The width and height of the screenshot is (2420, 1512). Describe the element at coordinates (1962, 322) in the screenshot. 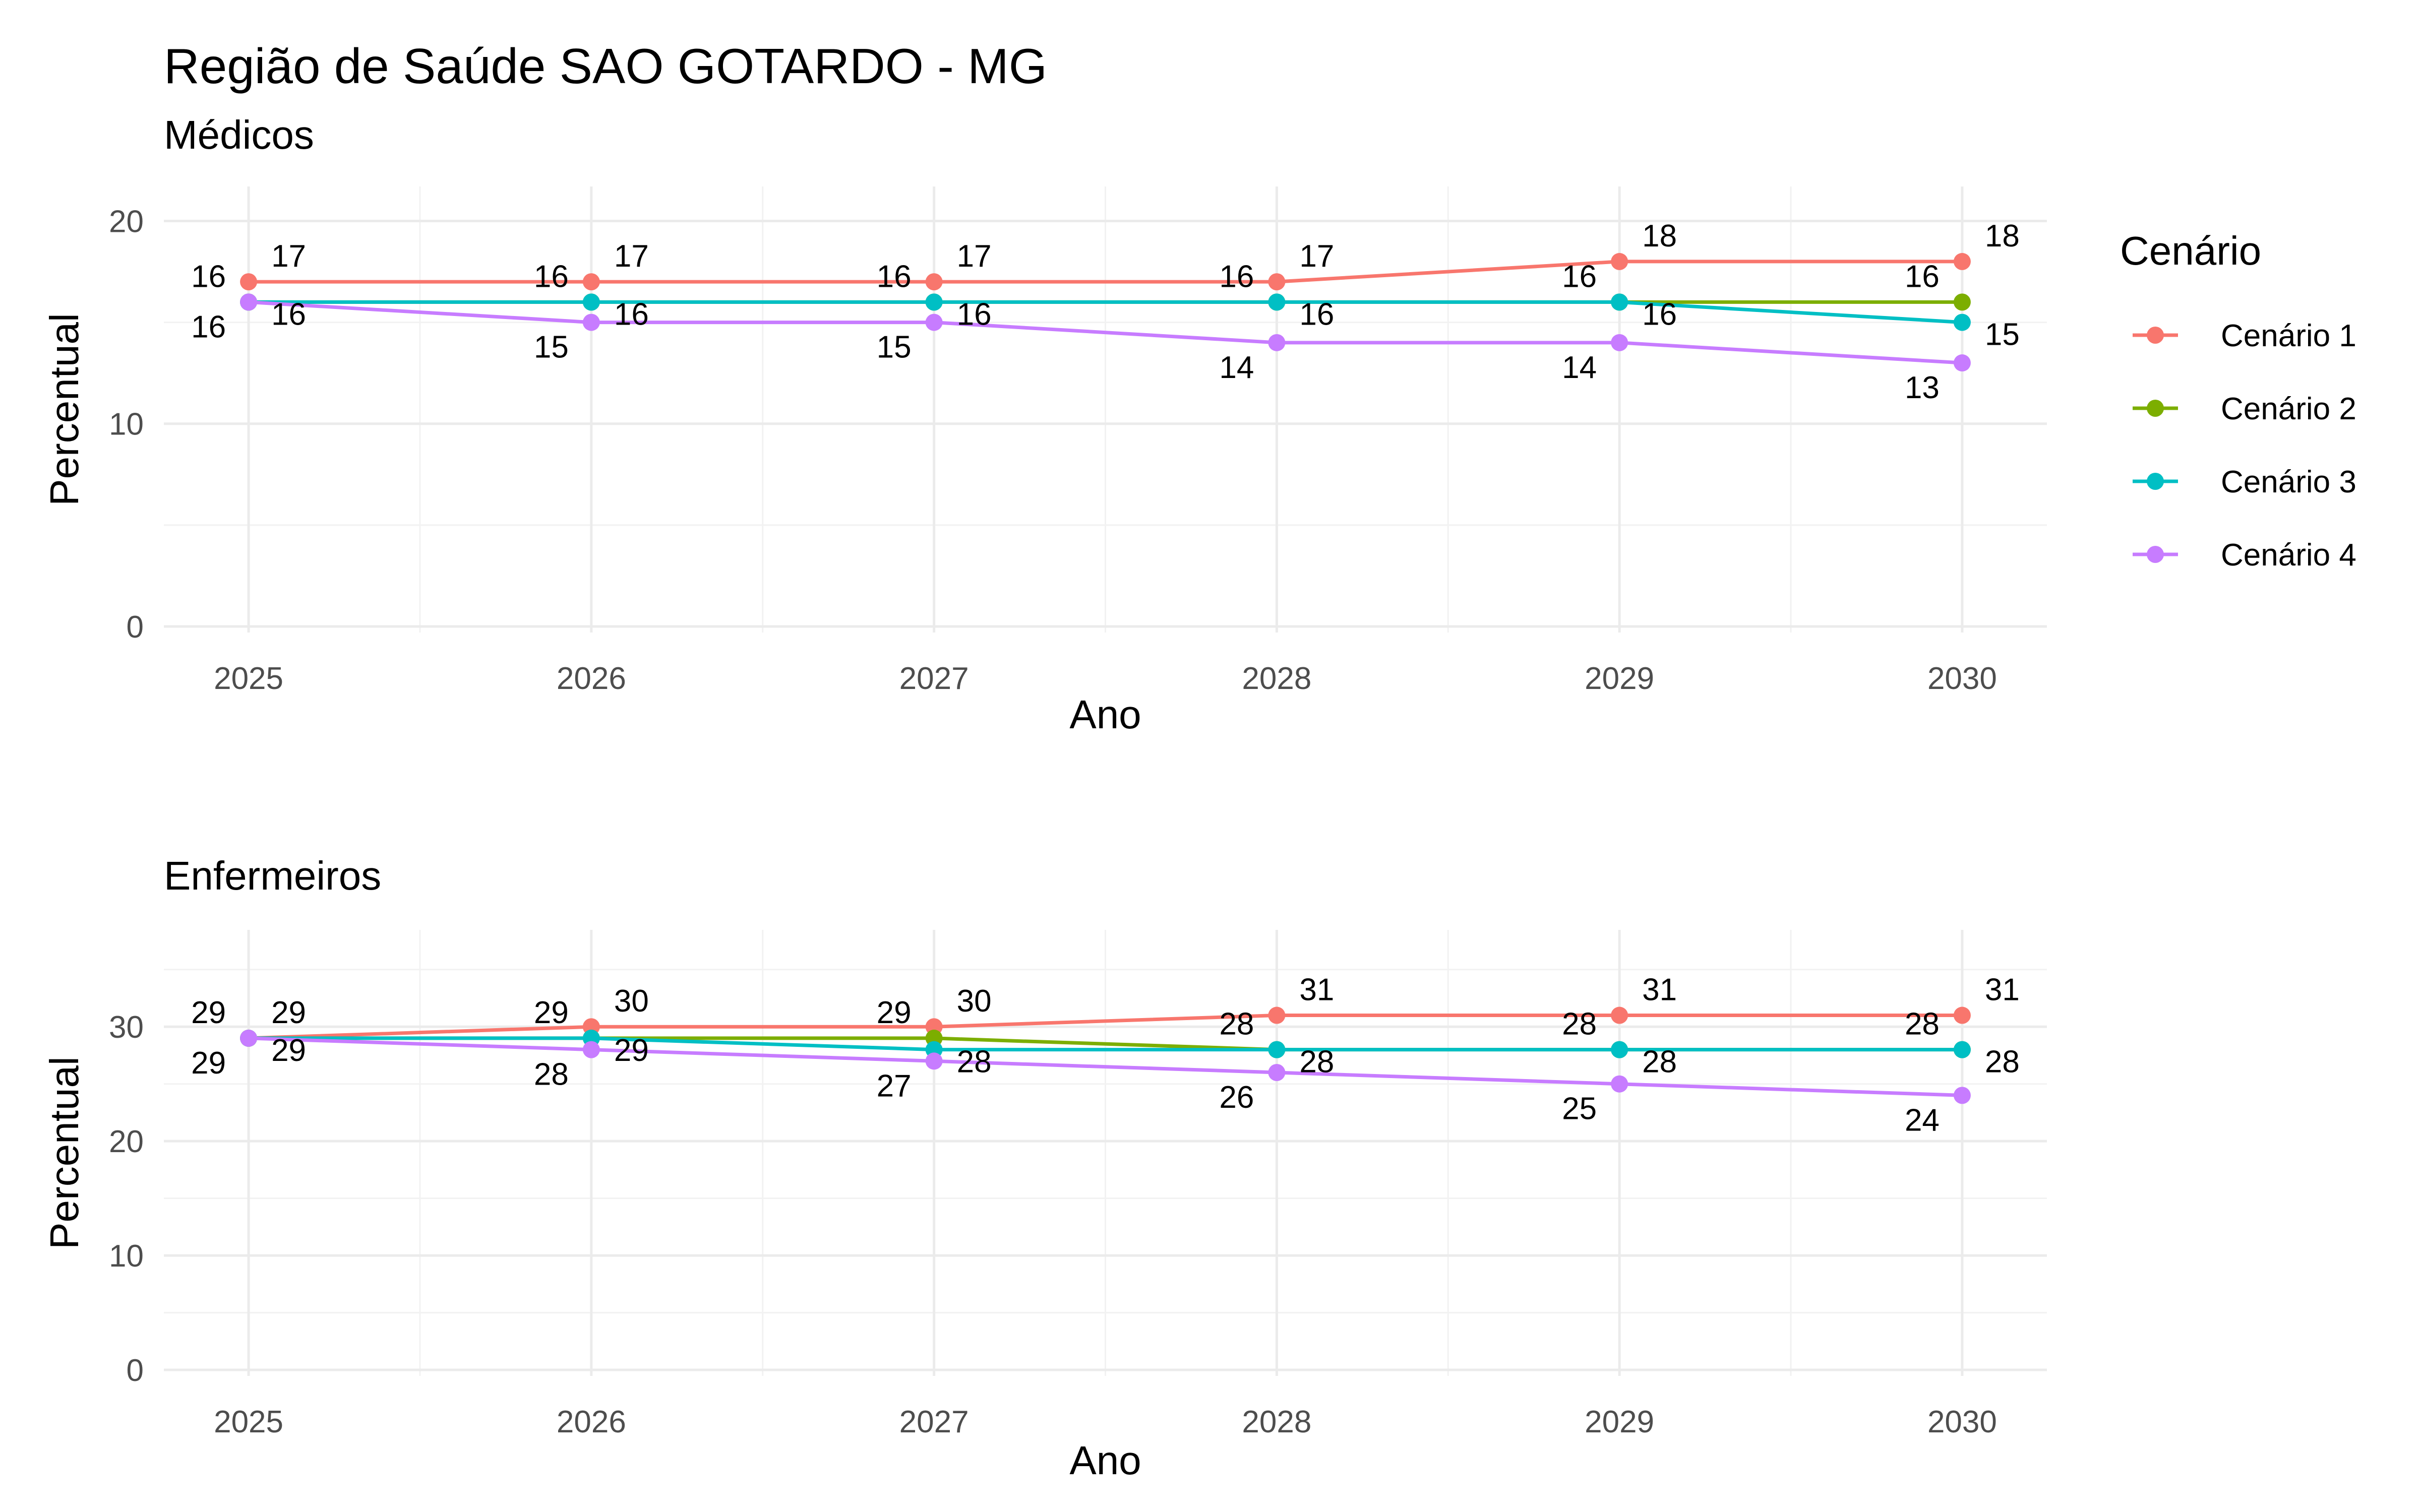

I see `medicos-point-cenario-3-2030` at that location.